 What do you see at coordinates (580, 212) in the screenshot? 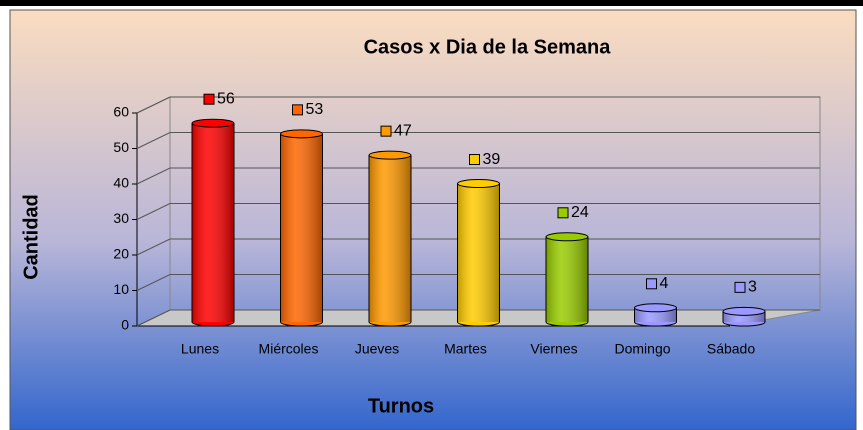
I see `data-label: 24` at bounding box center [580, 212].